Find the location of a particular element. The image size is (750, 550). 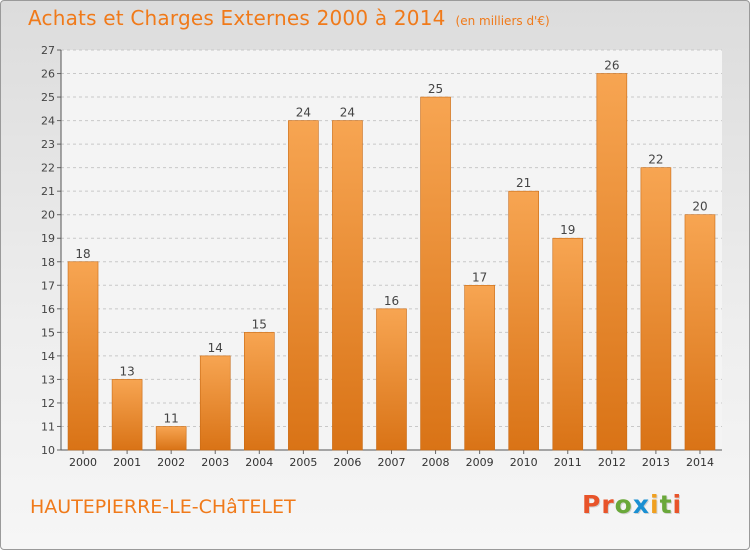

y-tick-labels: 10 11 12 13 14 15 16 17 18 19 20 21 22 23 24 25 26 27 is located at coordinates (48, 250).